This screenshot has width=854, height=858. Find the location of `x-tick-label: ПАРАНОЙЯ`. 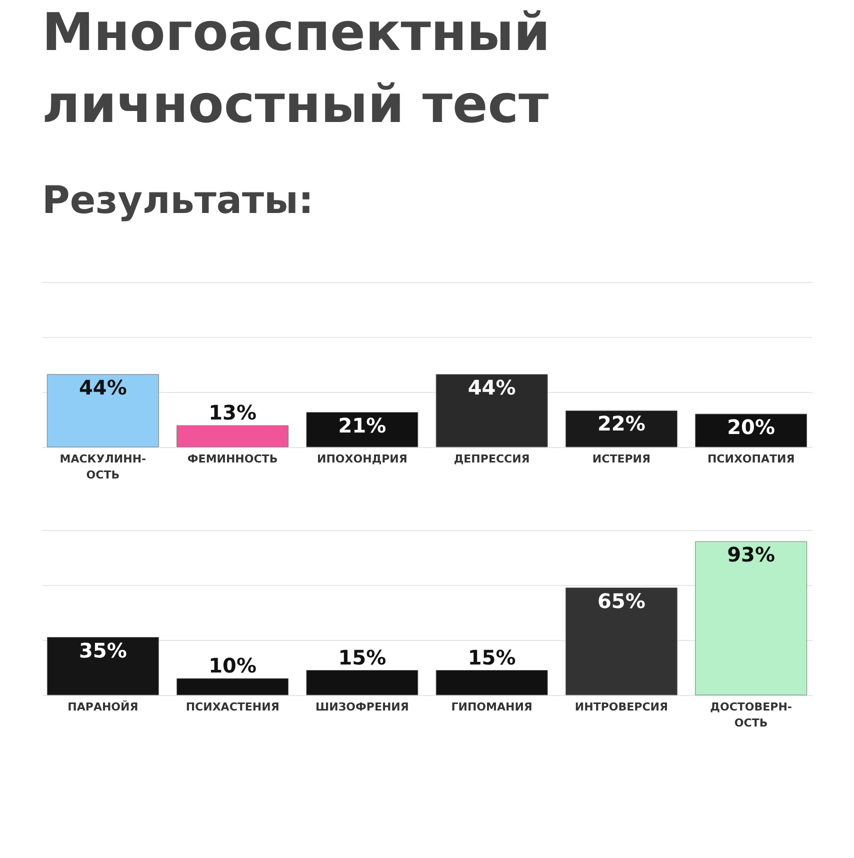

x-tick-label: ПАРАНОЙЯ is located at coordinates (103, 707).